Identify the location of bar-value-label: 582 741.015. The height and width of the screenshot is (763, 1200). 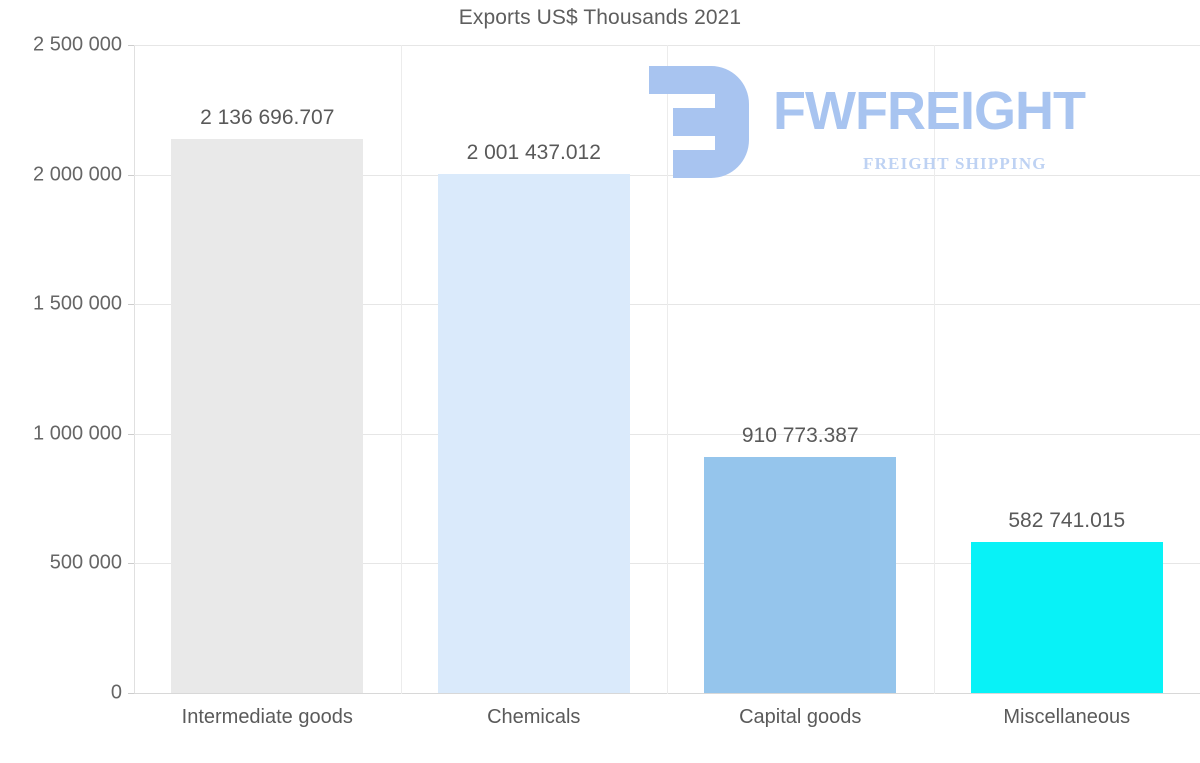
(1067, 520).